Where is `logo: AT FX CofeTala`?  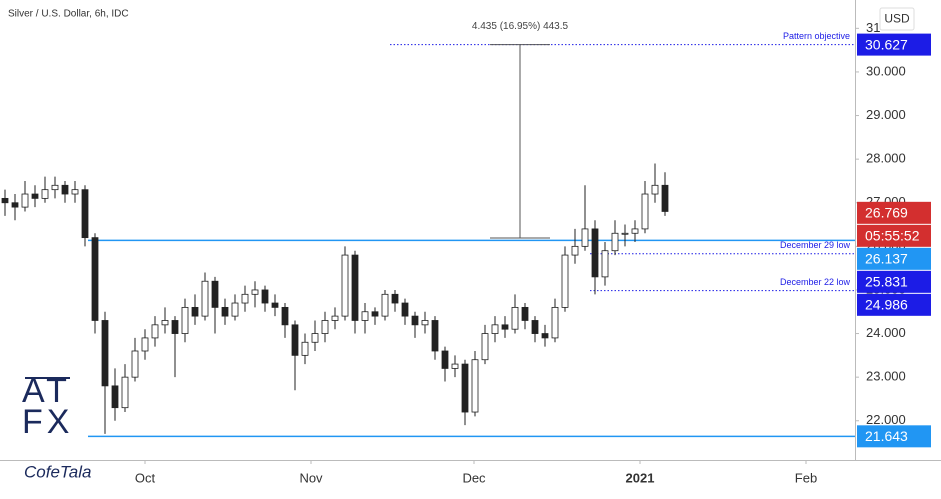
logo: AT FX CofeTala is located at coordinates (56, 427).